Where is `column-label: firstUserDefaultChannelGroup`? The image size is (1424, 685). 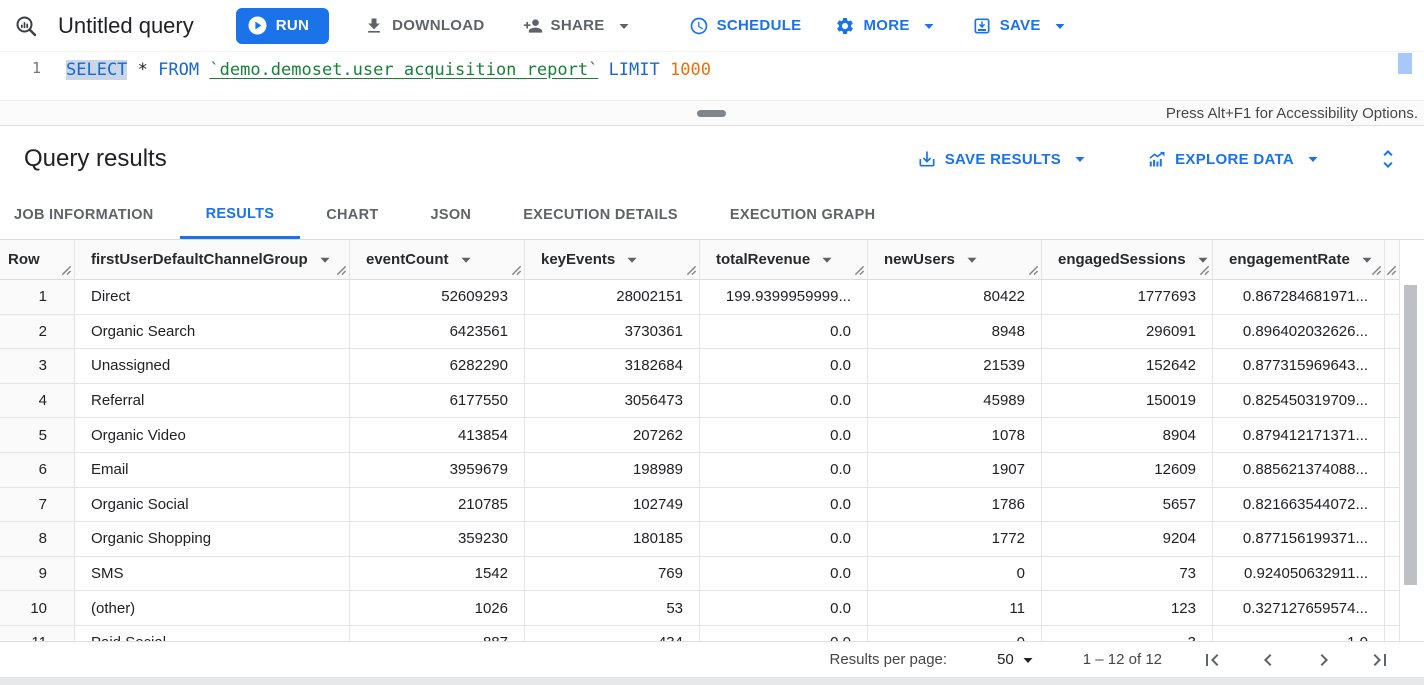
column-label: firstUserDefaultChannelGroup is located at coordinates (199, 259).